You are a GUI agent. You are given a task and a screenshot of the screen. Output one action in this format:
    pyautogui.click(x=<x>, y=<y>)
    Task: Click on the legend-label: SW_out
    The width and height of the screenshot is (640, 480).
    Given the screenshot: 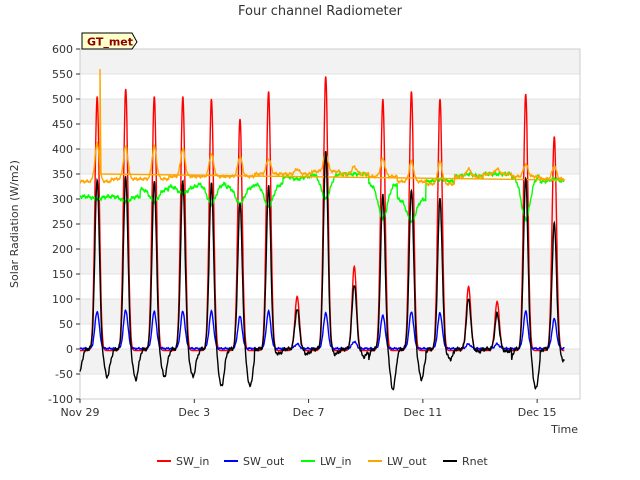 What is the action you would take?
    pyautogui.click(x=264, y=461)
    